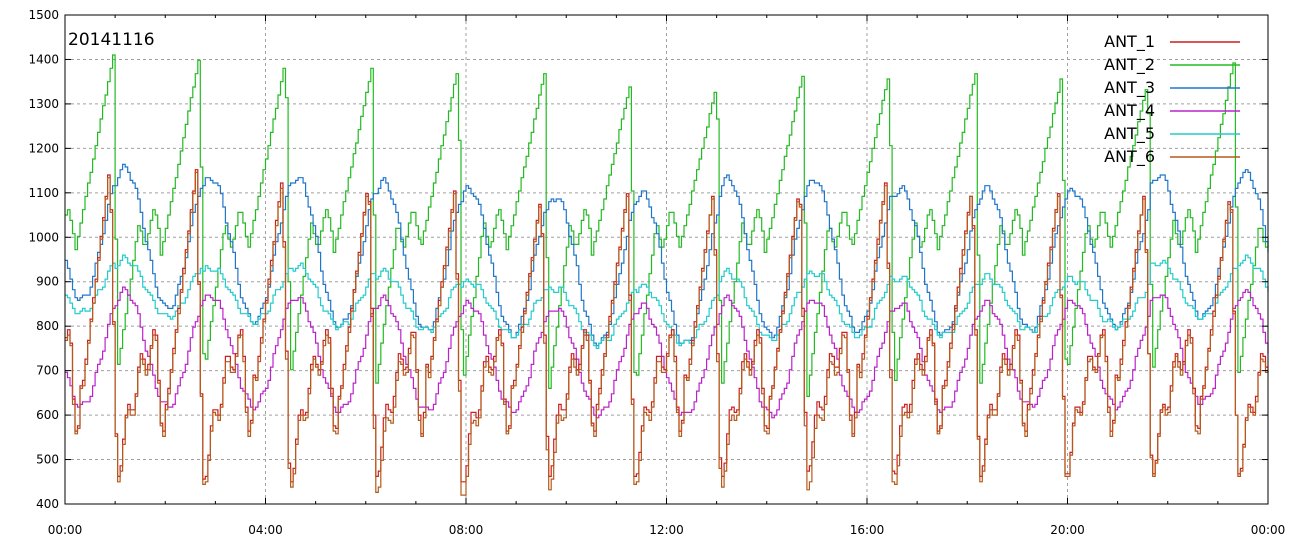 This screenshot has width=1296, height=543. Describe the element at coordinates (1129, 88) in the screenshot. I see `legend-label: ANT_3` at that location.